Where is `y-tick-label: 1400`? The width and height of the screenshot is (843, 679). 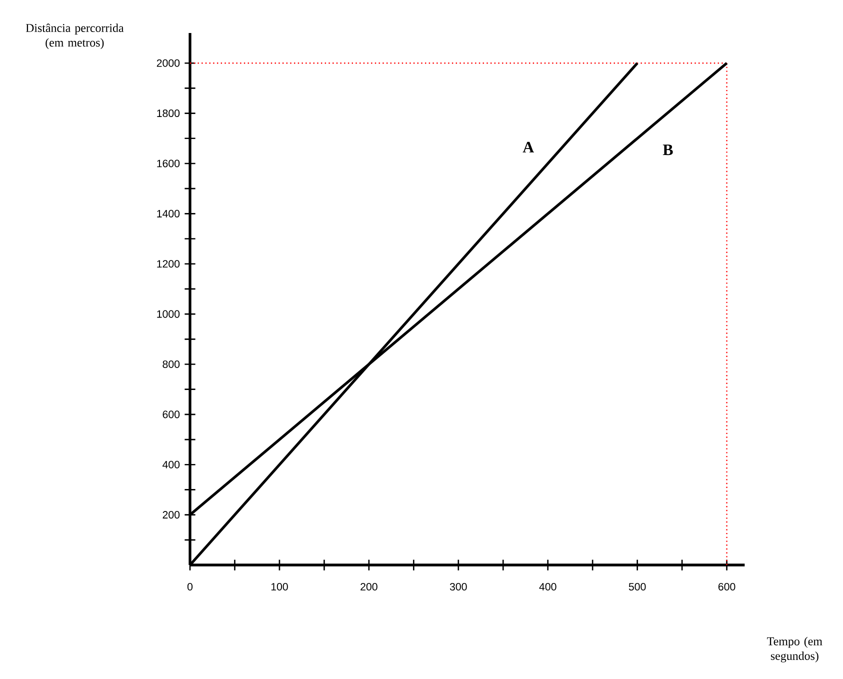
y-tick-label: 1400 is located at coordinates (168, 214).